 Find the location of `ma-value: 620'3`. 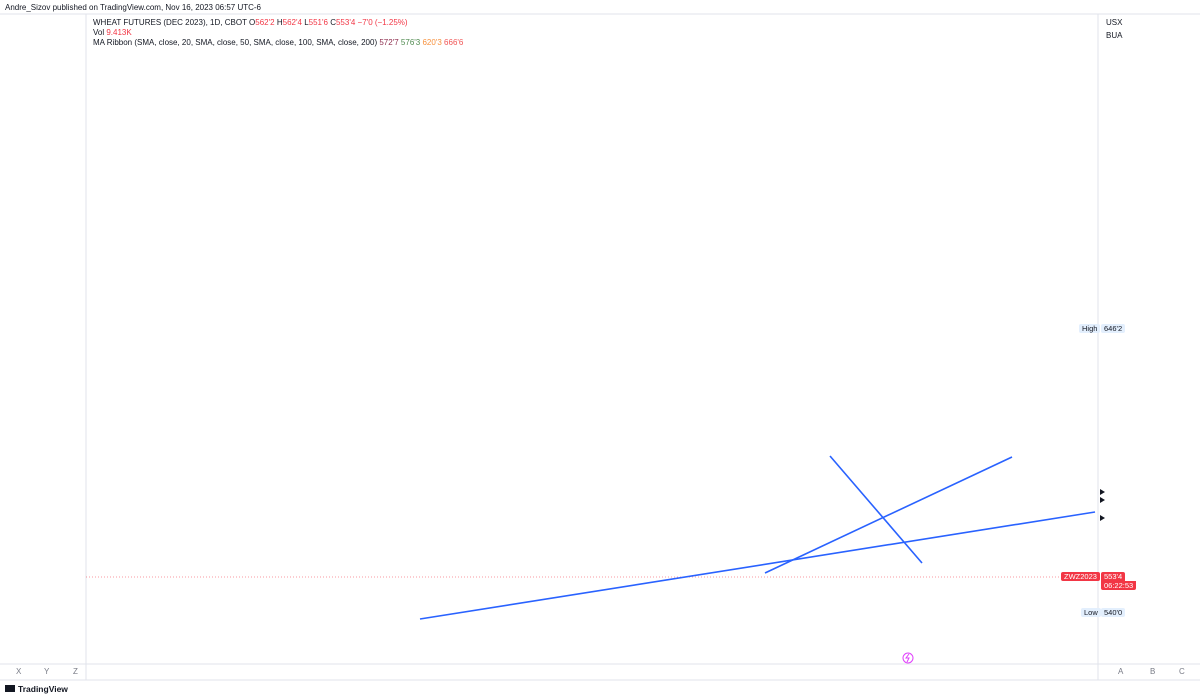

ma-value: 620'3 is located at coordinates (432, 42).